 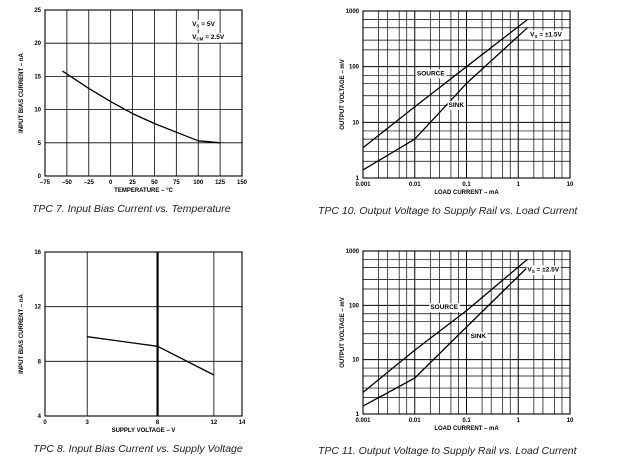 I want to click on annotation: VS = 5V, so click(x=203, y=25).